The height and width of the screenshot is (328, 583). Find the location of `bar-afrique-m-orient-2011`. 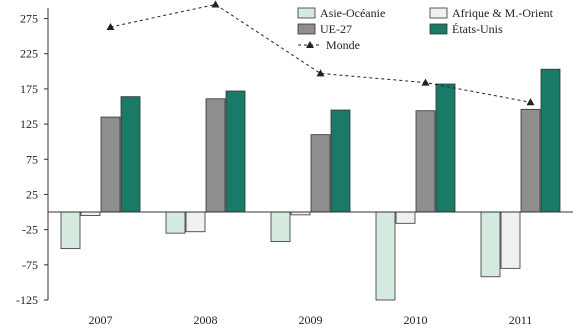

bar-afrique-m-orient-2011 is located at coordinates (510, 240).